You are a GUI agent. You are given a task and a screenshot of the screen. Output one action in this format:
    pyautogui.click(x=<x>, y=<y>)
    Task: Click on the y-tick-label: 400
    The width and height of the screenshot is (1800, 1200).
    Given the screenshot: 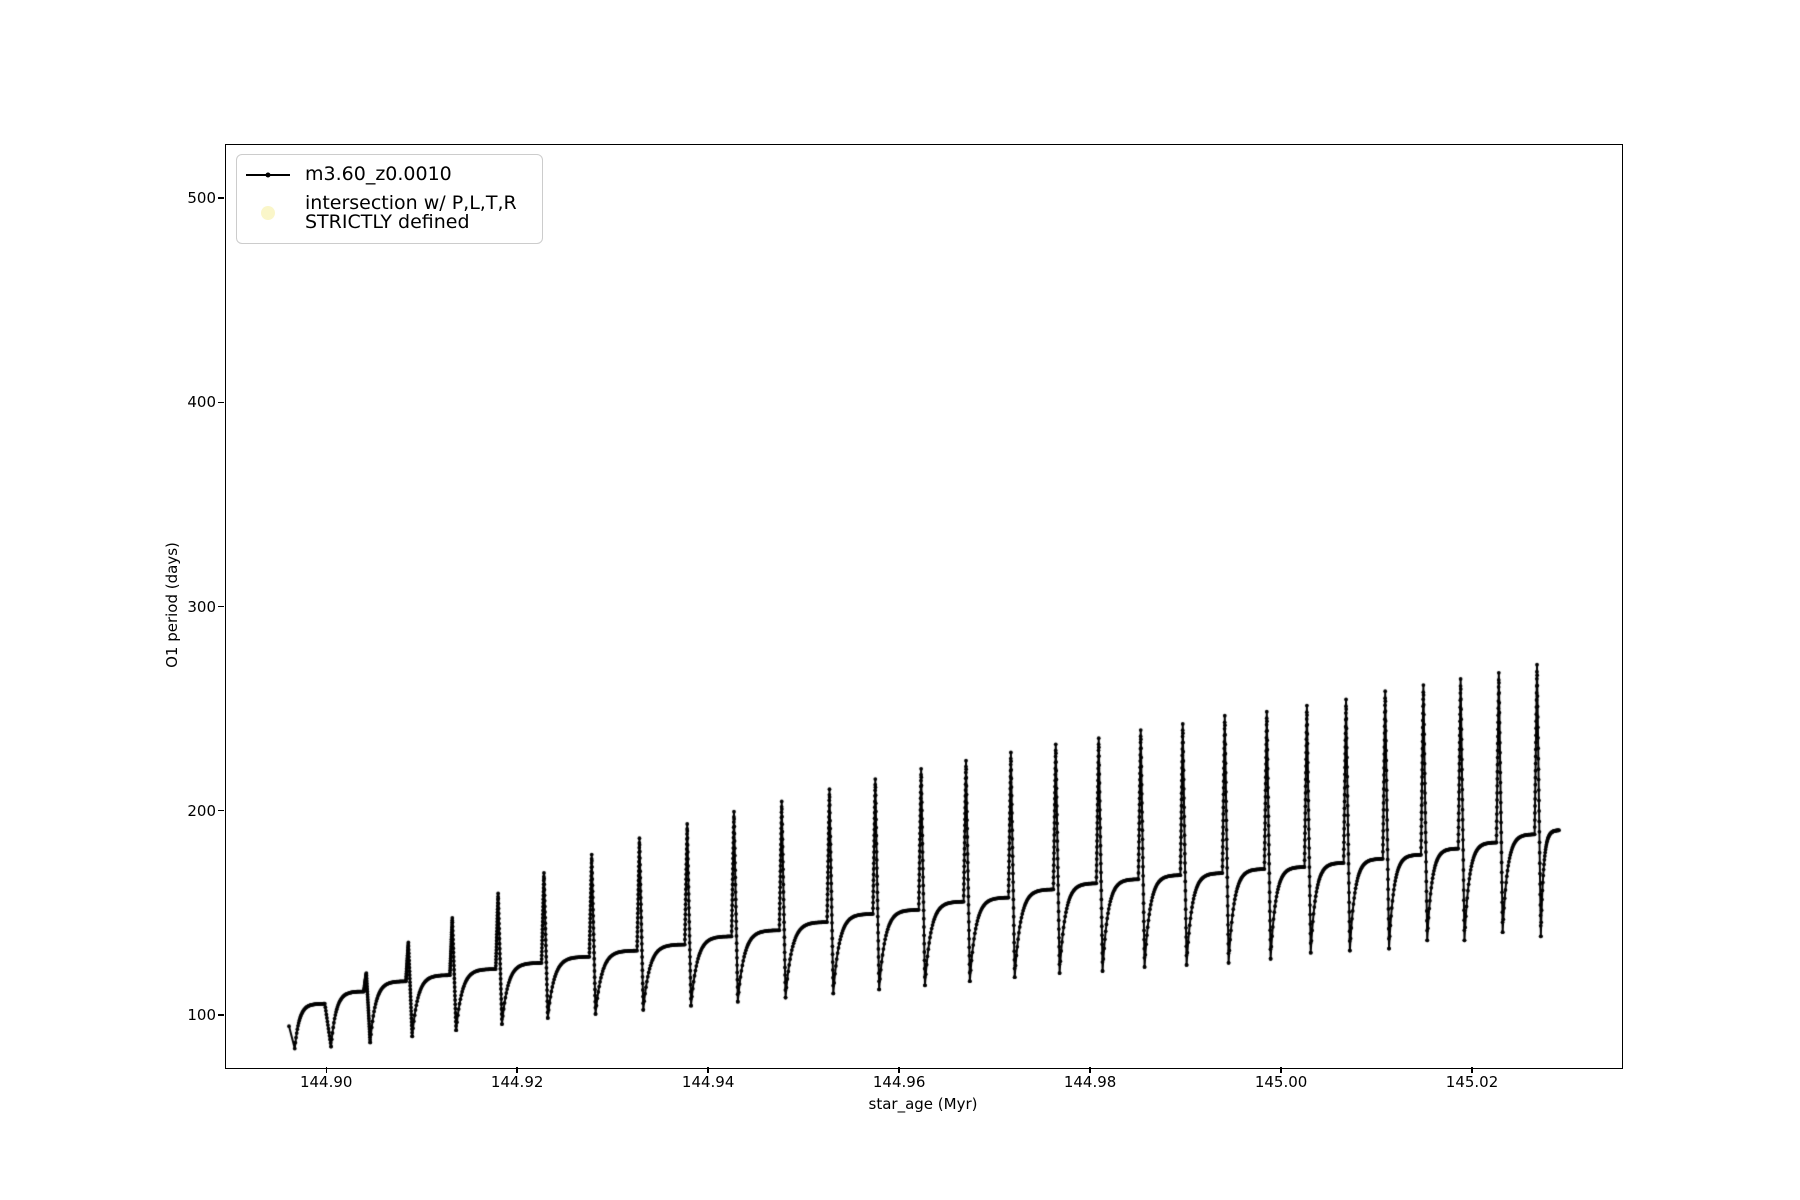 What is the action you would take?
    pyautogui.click(x=201, y=402)
    